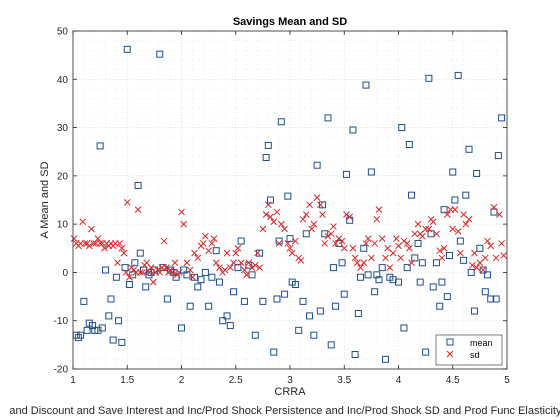 This screenshot has width=560, height=420. Describe the element at coordinates (453, 380) in the screenshot. I see `x-tick-label: 4.5` at that location.